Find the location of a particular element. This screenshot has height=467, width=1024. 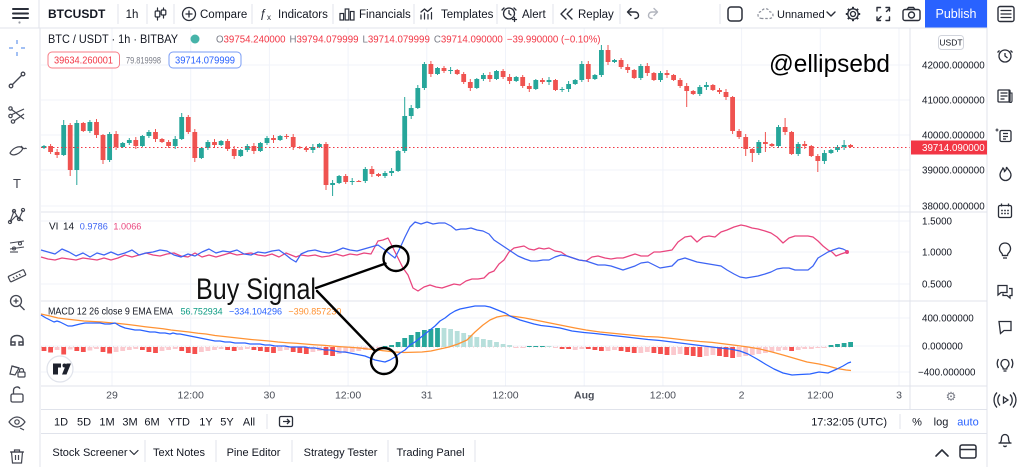

svg-text: 1D is located at coordinates (61, 423).